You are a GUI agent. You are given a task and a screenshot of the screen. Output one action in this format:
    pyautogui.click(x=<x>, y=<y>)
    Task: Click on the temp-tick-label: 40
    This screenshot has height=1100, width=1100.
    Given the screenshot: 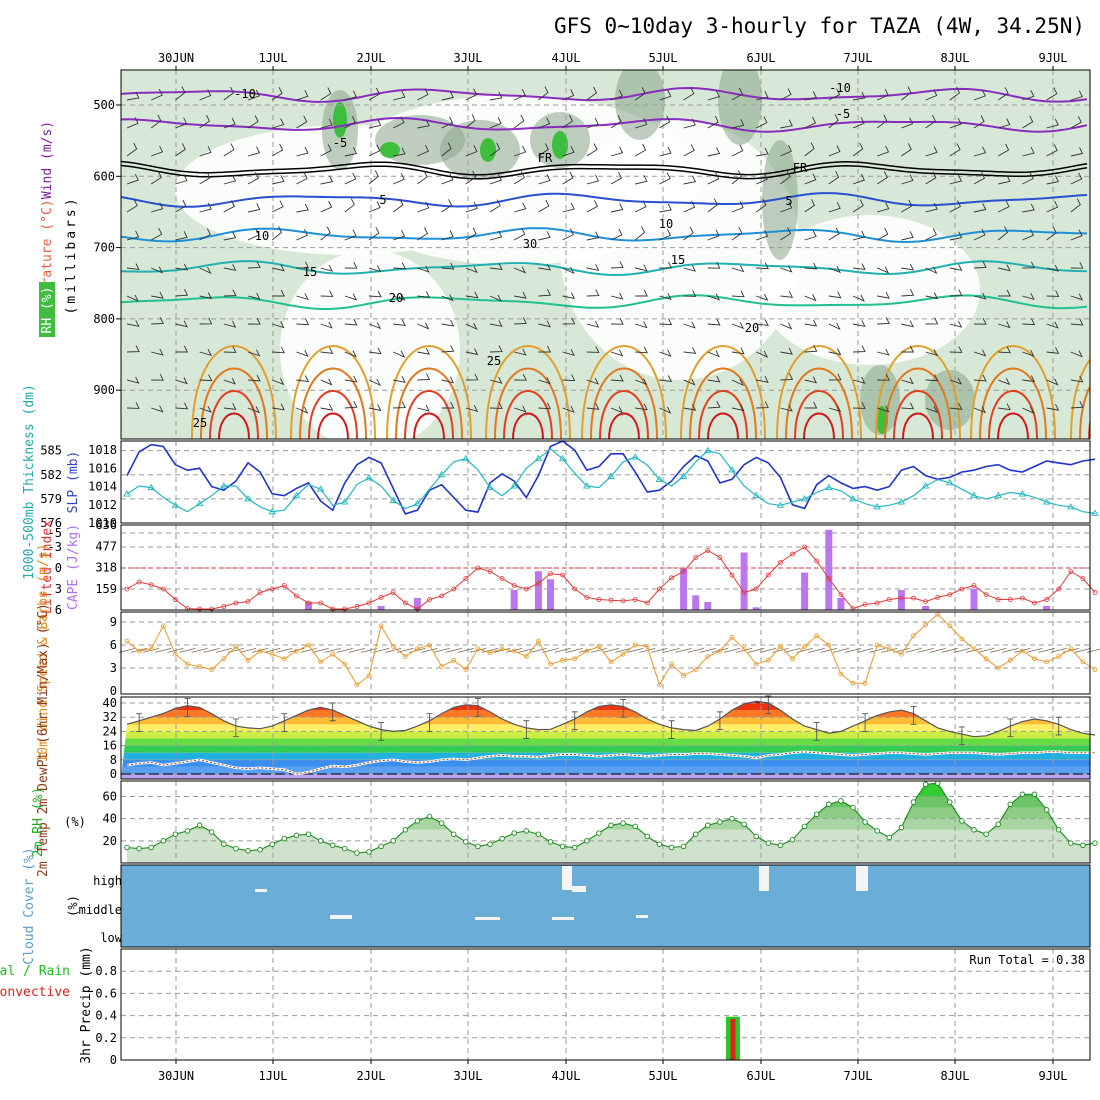 What is the action you would take?
    pyautogui.click(x=110, y=703)
    